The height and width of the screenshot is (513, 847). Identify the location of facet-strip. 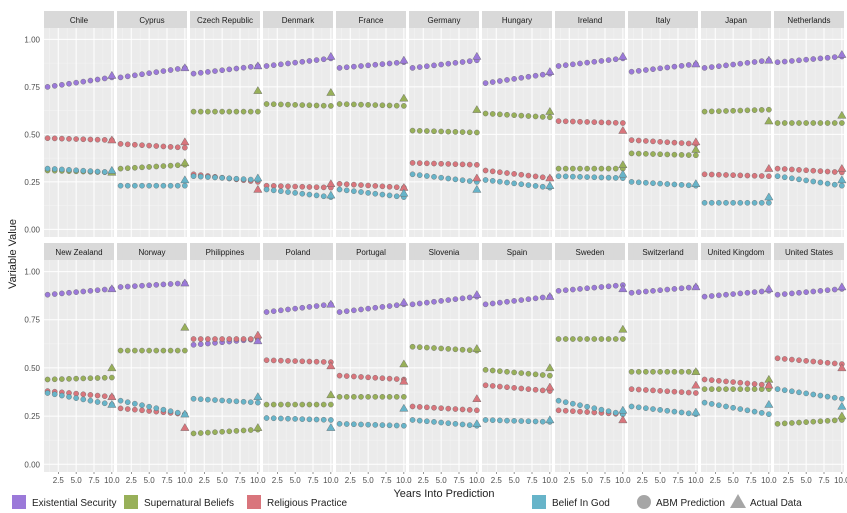
(809, 251).